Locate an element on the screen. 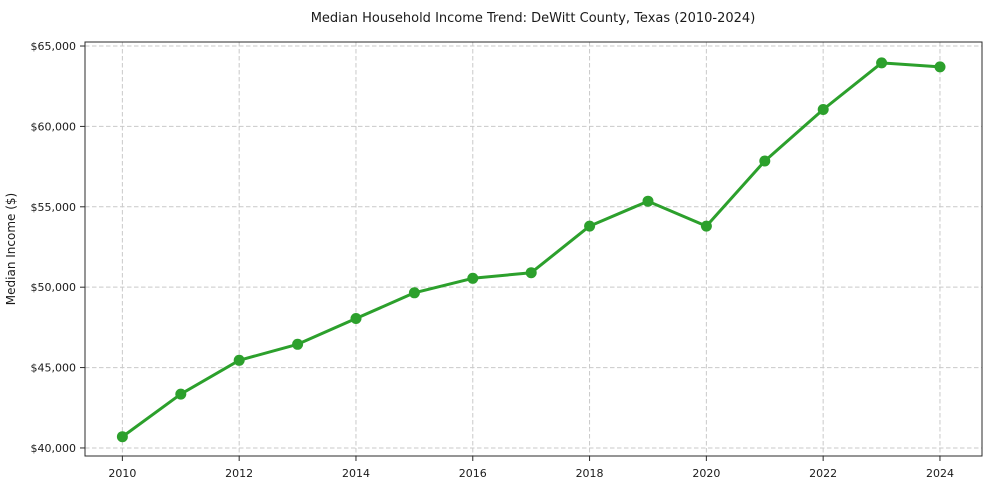 The image size is (989, 490). data-point-2018 is located at coordinates (590, 226).